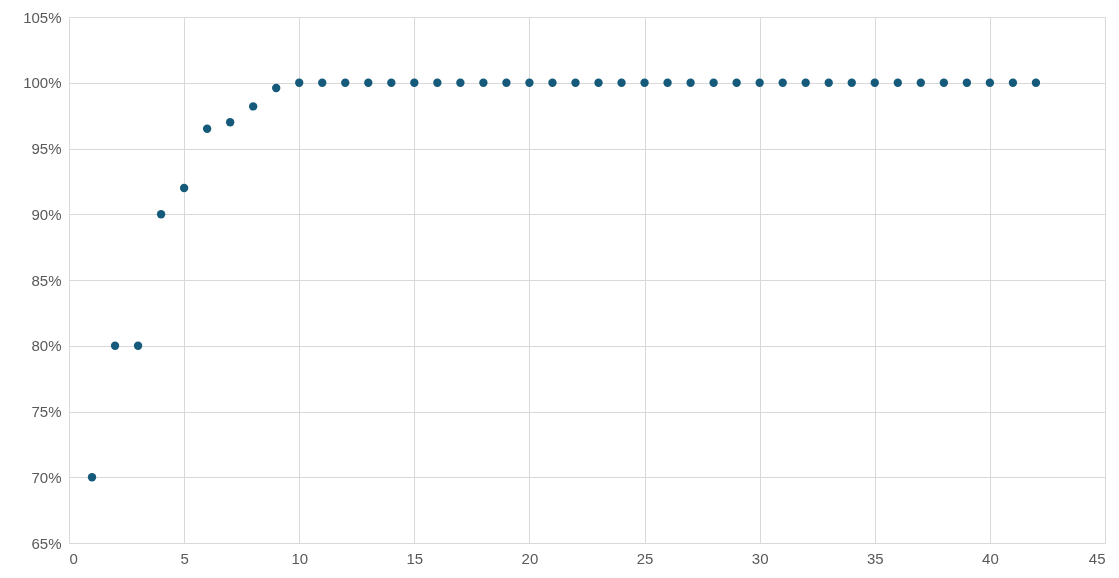 The image size is (1119, 578). What do you see at coordinates (46, 411) in the screenshot?
I see `y-tick-label: 75%` at bounding box center [46, 411].